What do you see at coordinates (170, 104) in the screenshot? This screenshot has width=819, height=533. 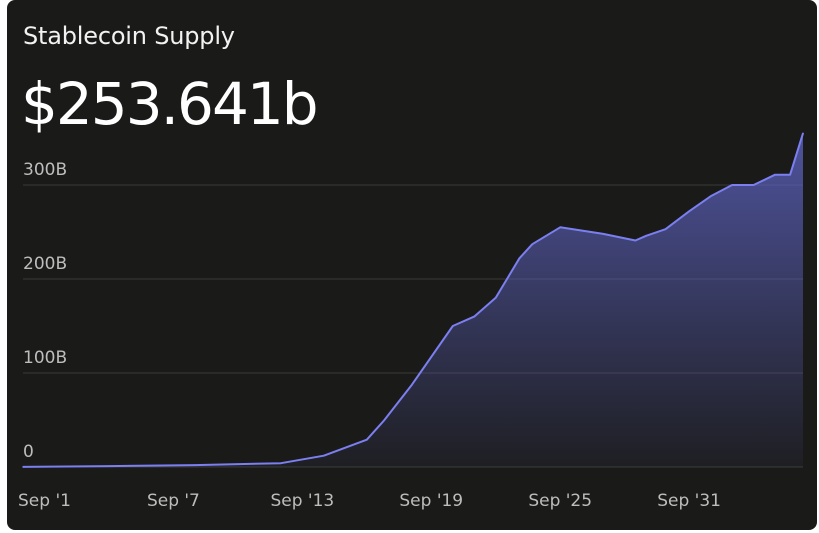 I see `total-supply-value: $253.641b` at bounding box center [170, 104].